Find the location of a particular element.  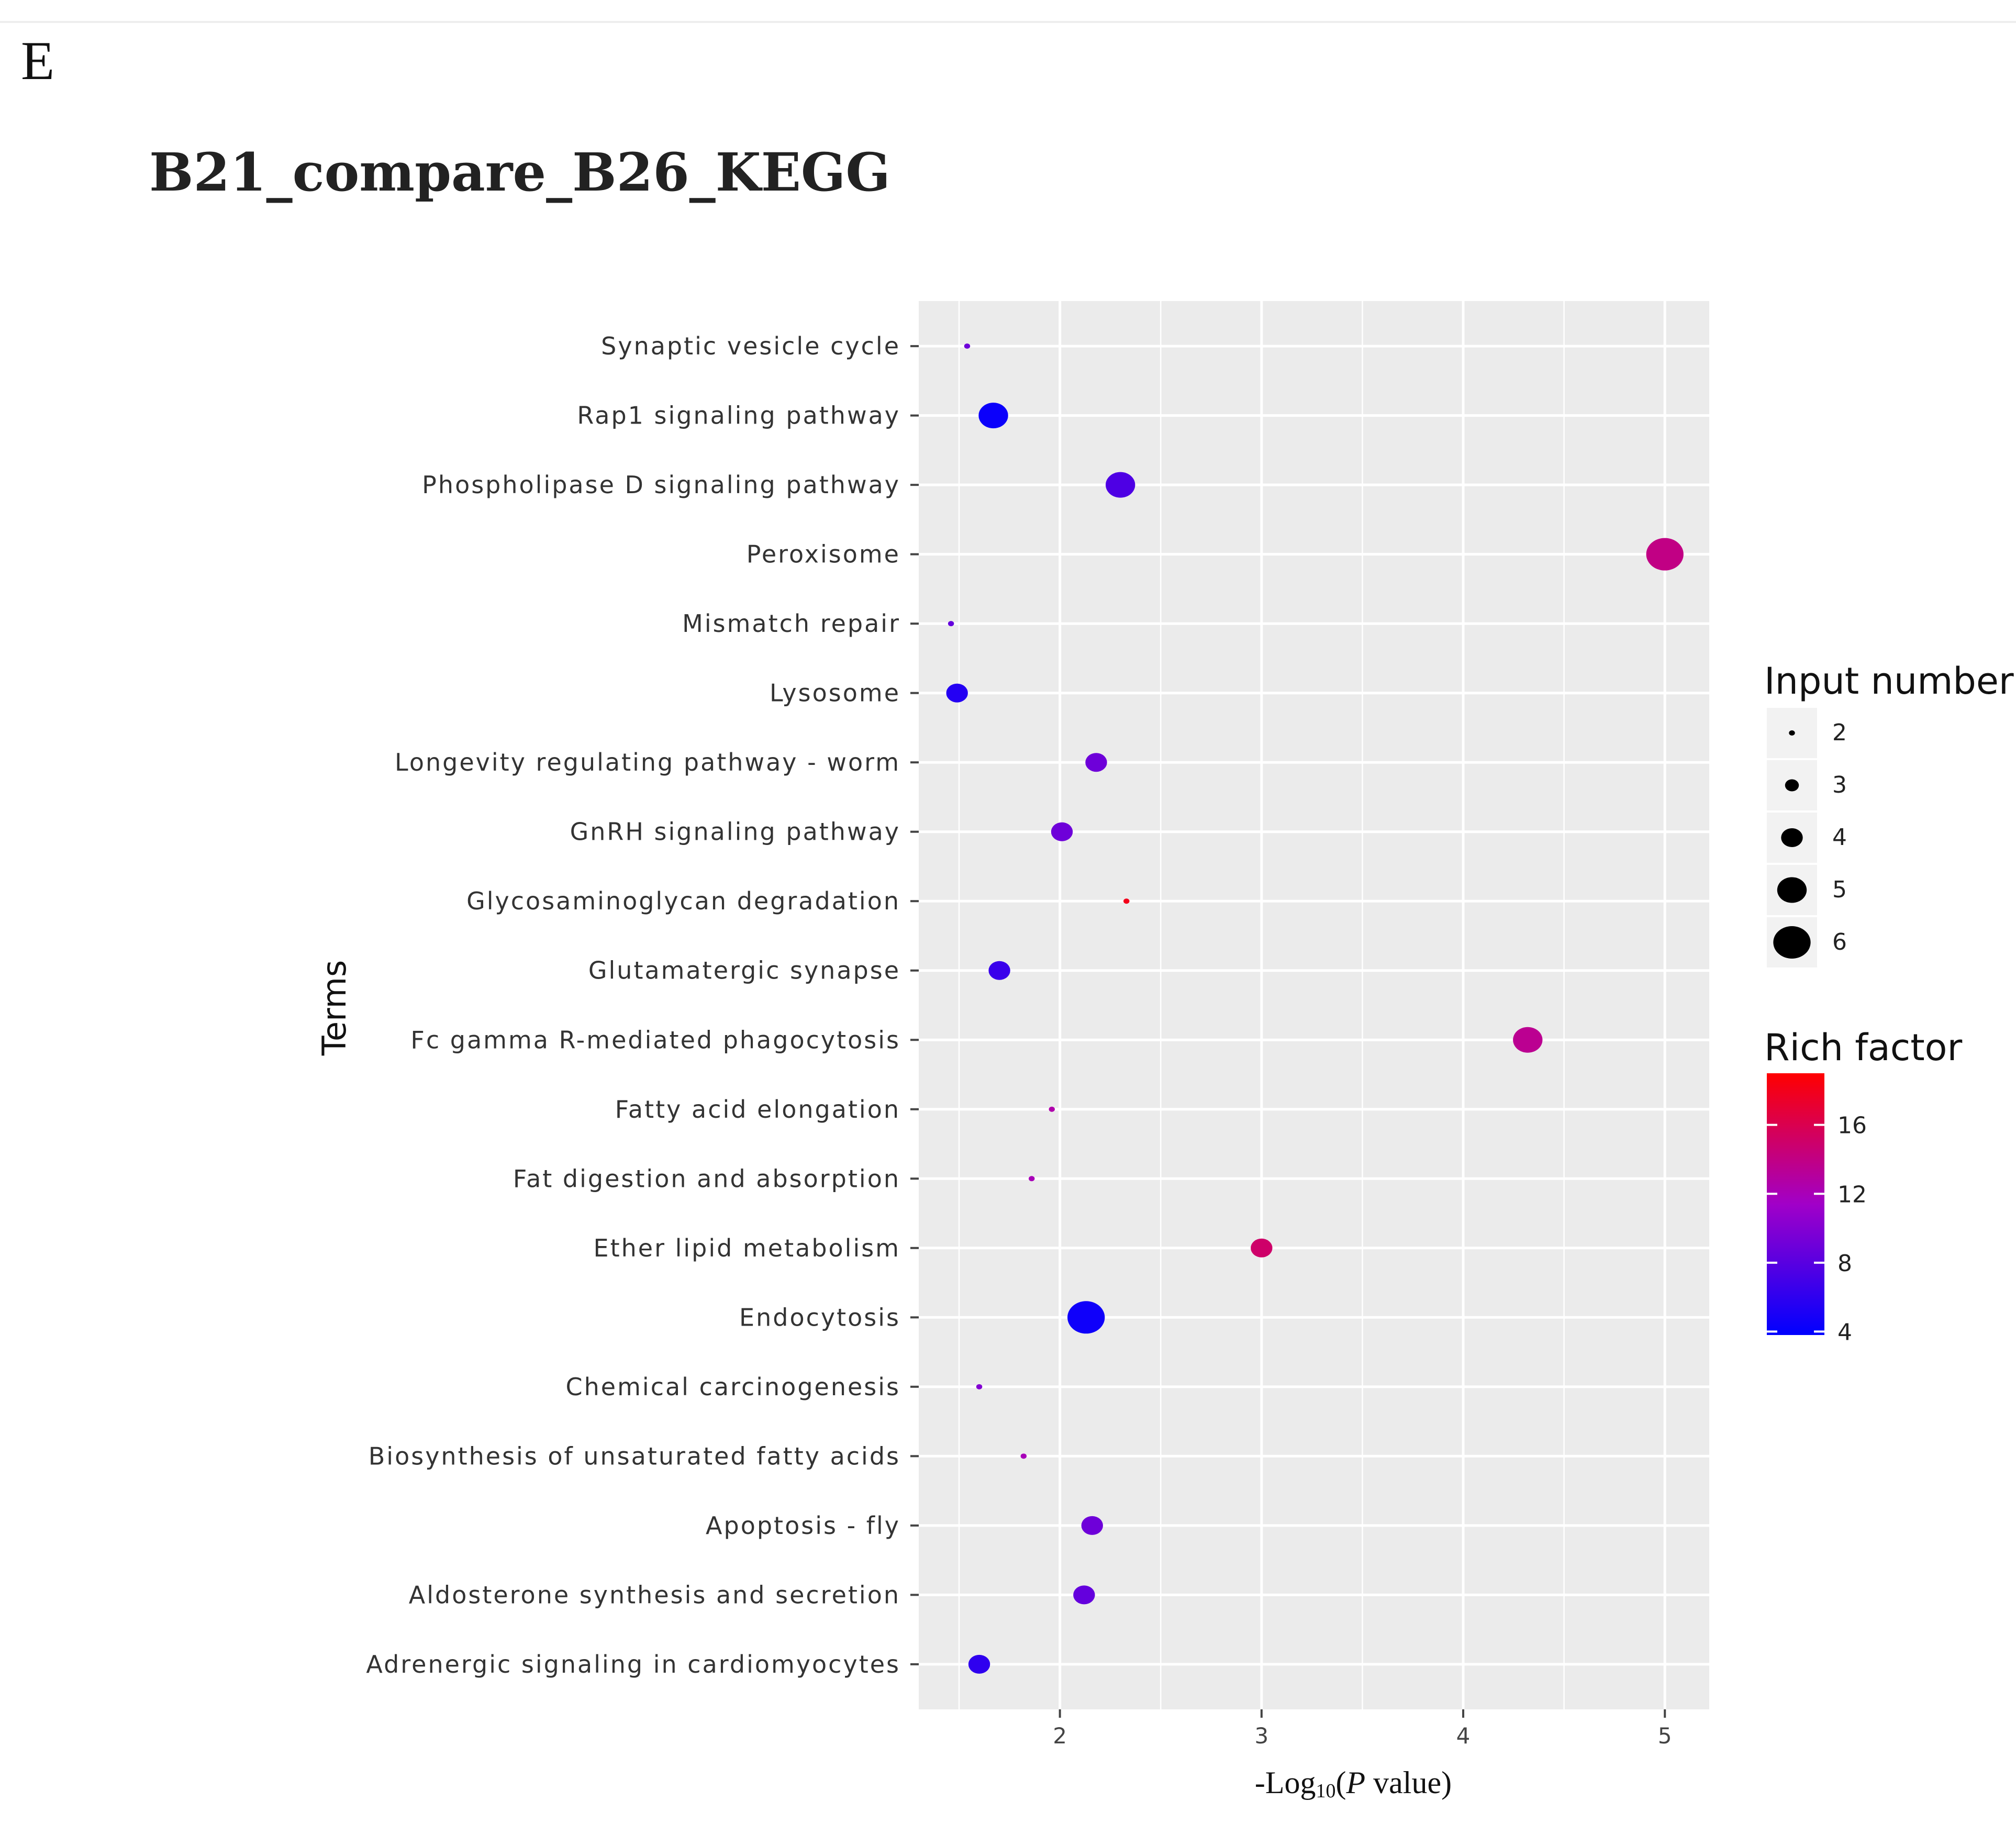

size-legend-label: 6 is located at coordinates (1840, 942).